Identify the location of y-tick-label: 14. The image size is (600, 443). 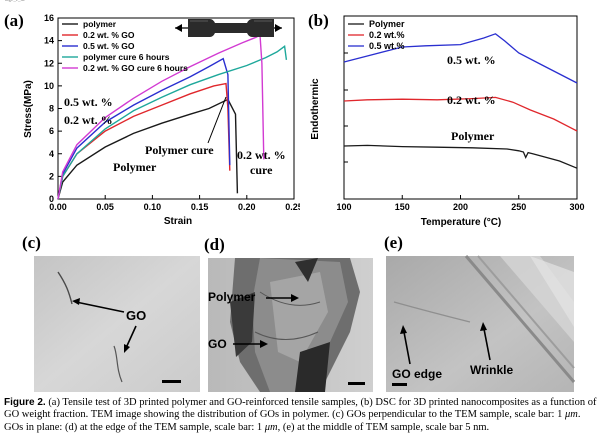
(49, 41).